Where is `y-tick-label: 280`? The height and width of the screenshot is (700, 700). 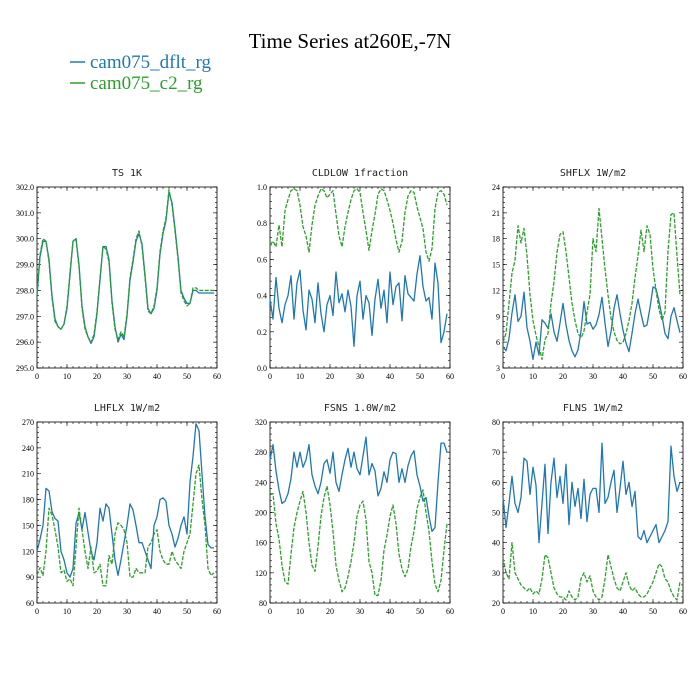 y-tick-label: 280 is located at coordinates (261, 452).